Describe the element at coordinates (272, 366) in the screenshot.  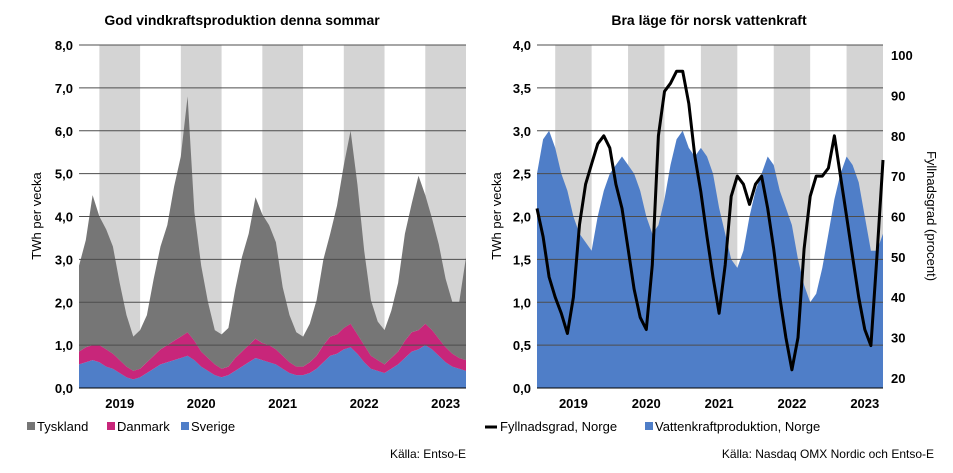
I see `area-series-sverige` at that location.